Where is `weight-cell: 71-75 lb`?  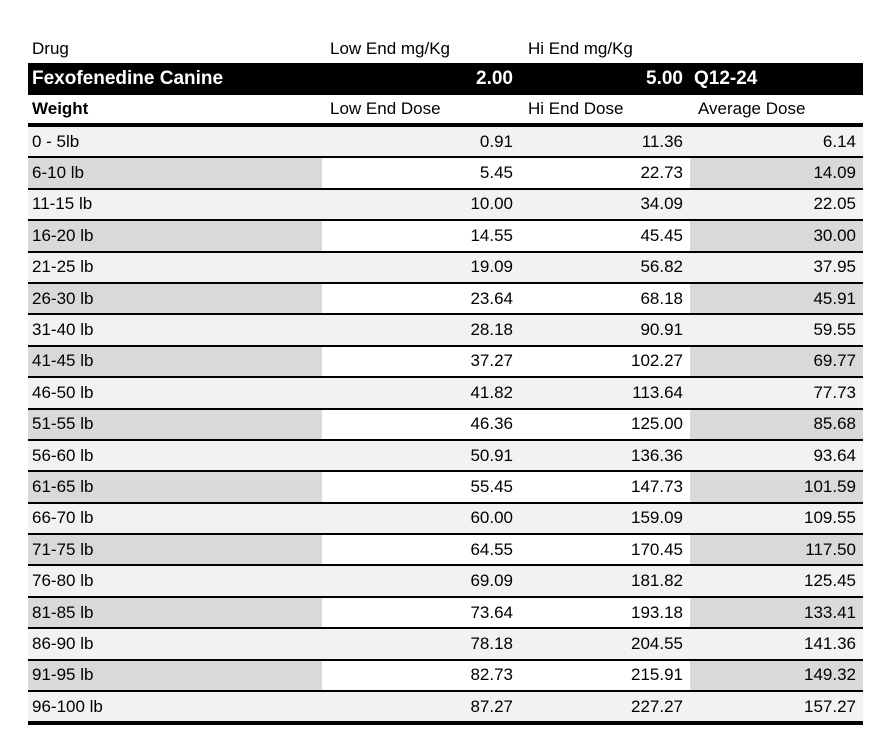 weight-cell: 71-75 lb is located at coordinates (175, 550).